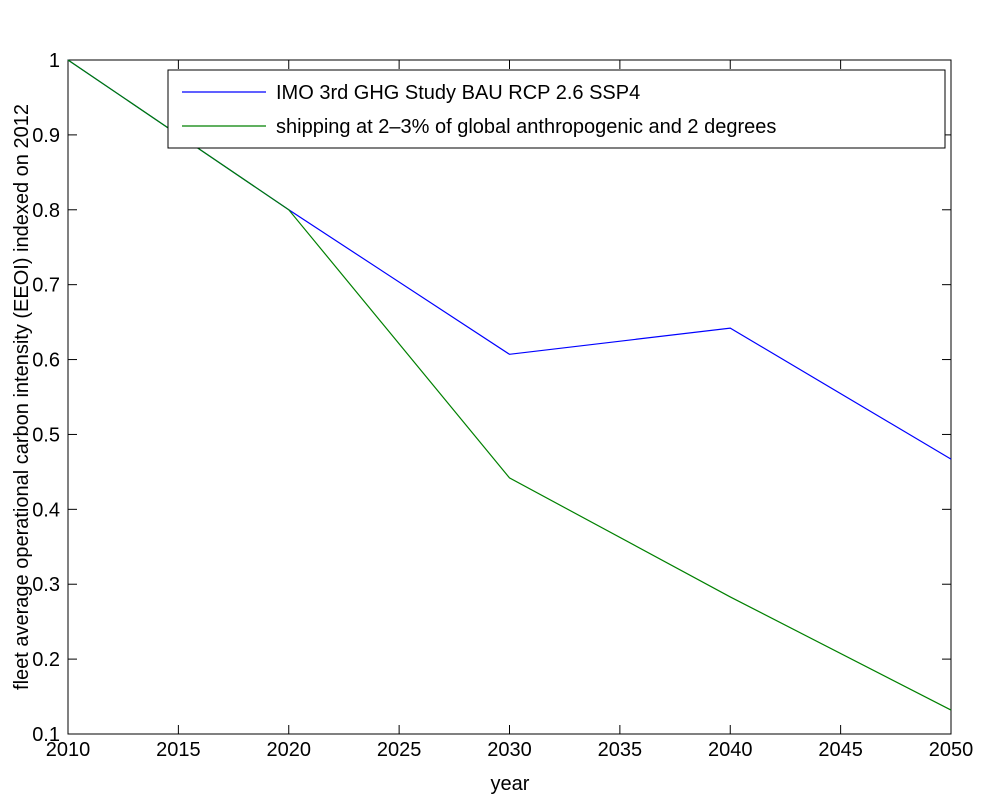 The width and height of the screenshot is (982, 803). I want to click on y-tick-label: 0.8, so click(46, 211).